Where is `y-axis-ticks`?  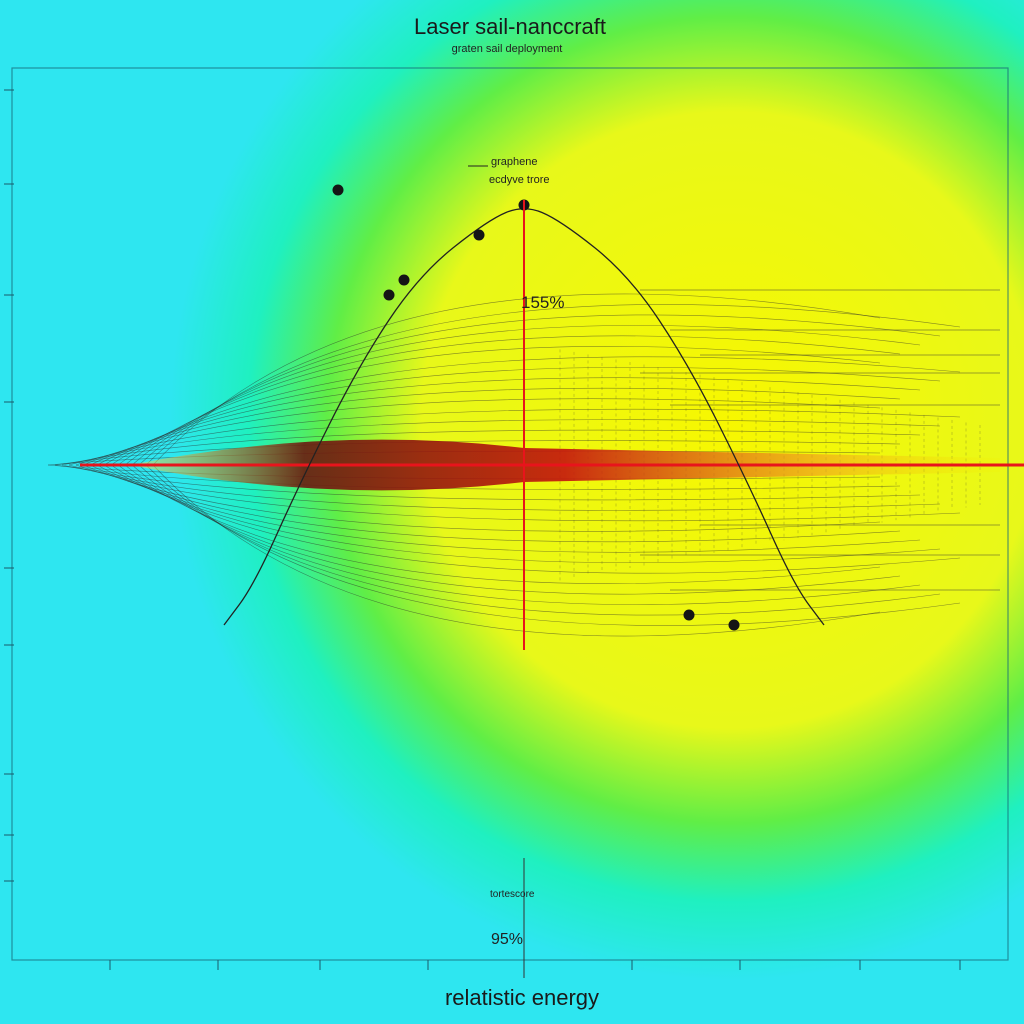 y-axis-ticks is located at coordinates (9, 485).